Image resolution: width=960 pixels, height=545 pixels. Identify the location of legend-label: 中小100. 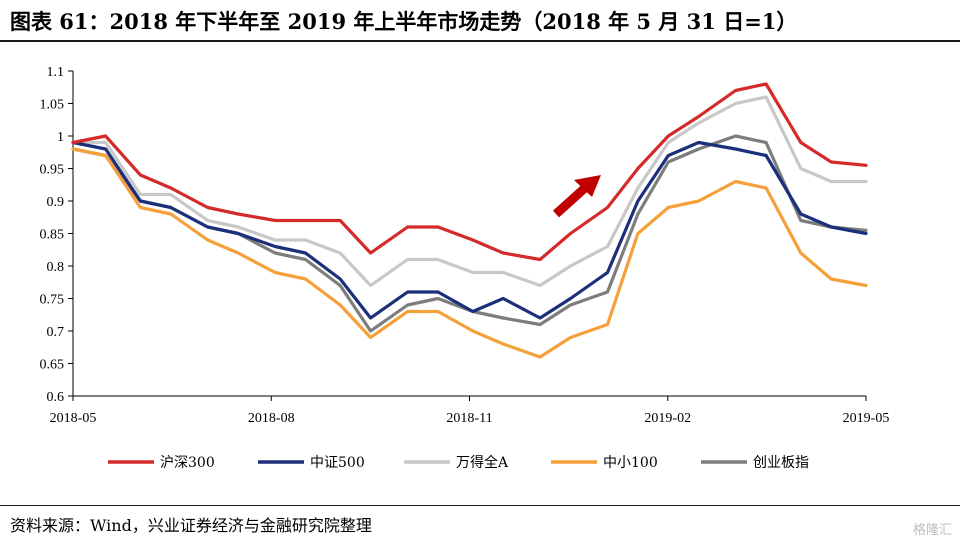
(630, 463).